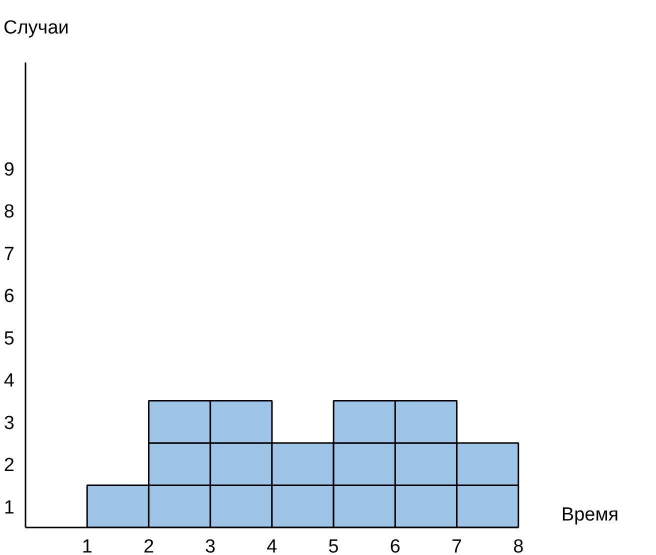  What do you see at coordinates (333, 545) in the screenshot?
I see `x-tick-label: 5` at bounding box center [333, 545].